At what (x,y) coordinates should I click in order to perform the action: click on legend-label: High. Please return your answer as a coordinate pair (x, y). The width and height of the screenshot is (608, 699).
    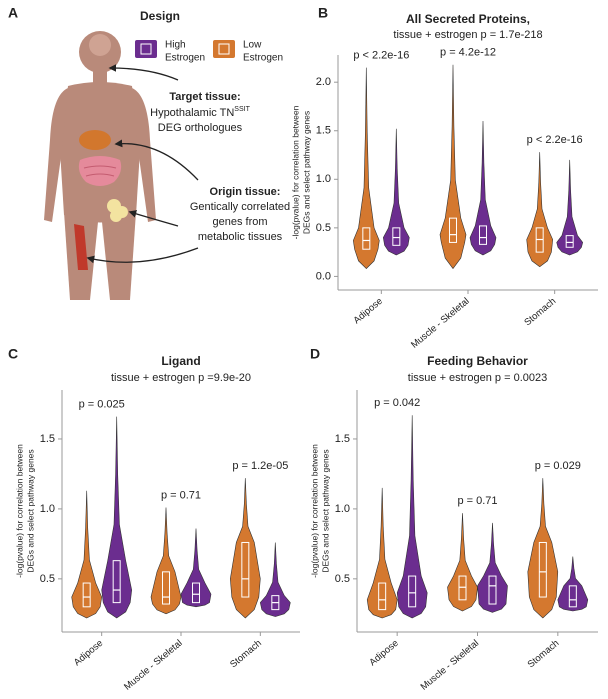
    Looking at the image, I should click on (175, 45).